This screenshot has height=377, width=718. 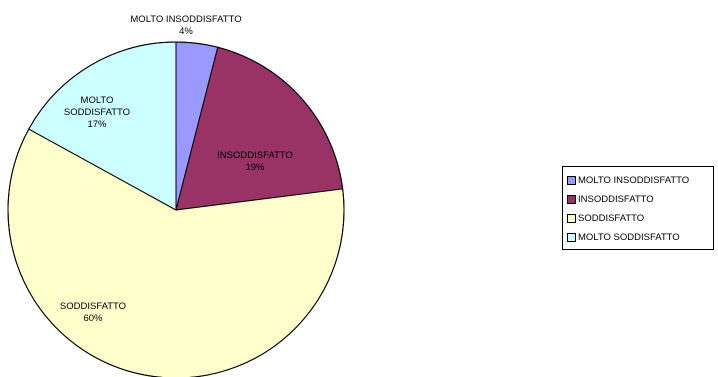 What do you see at coordinates (97, 100) in the screenshot?
I see `slice-label-name: MOLTO` at bounding box center [97, 100].